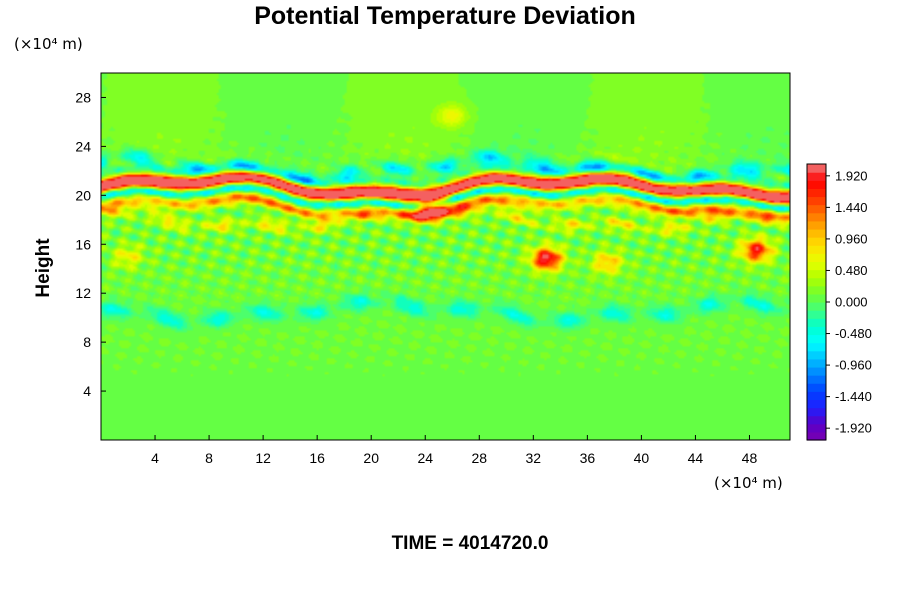  I want to click on y-axis-unit-label: (×10⁴ m), so click(48, 44).